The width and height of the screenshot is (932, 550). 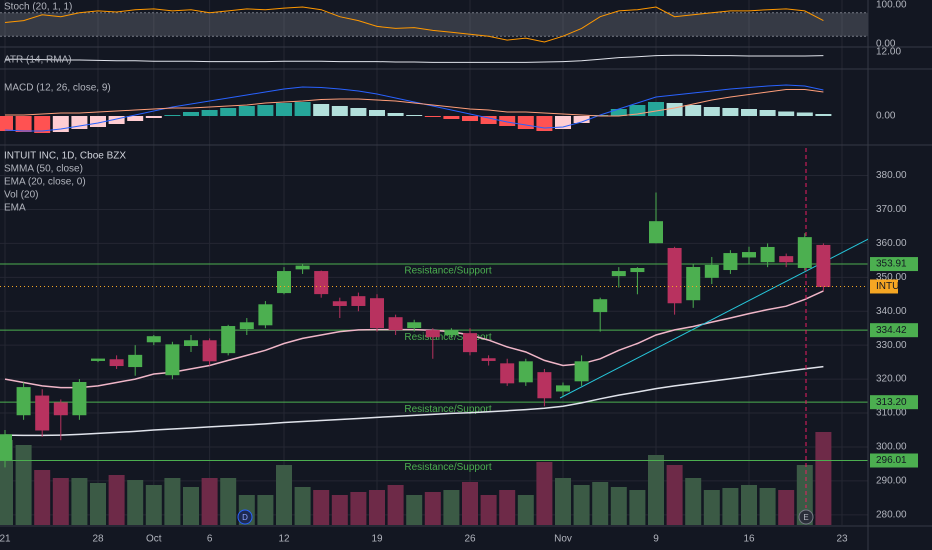 I want to click on last-price-tag, so click(x=884, y=286).